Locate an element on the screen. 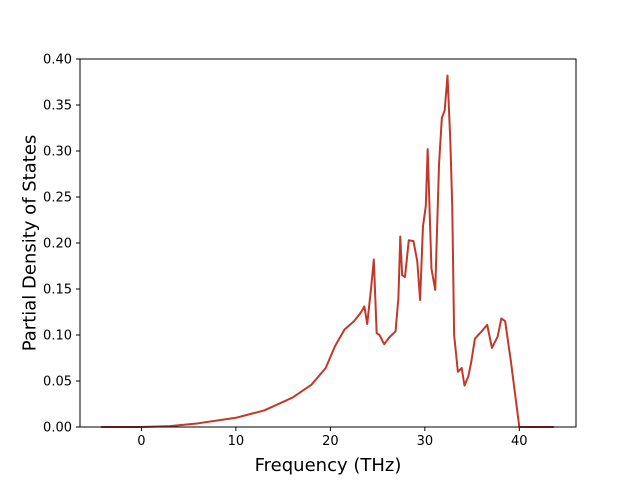 This screenshot has width=640, height=480. y-tick-label: 0.10 is located at coordinates (57, 336).